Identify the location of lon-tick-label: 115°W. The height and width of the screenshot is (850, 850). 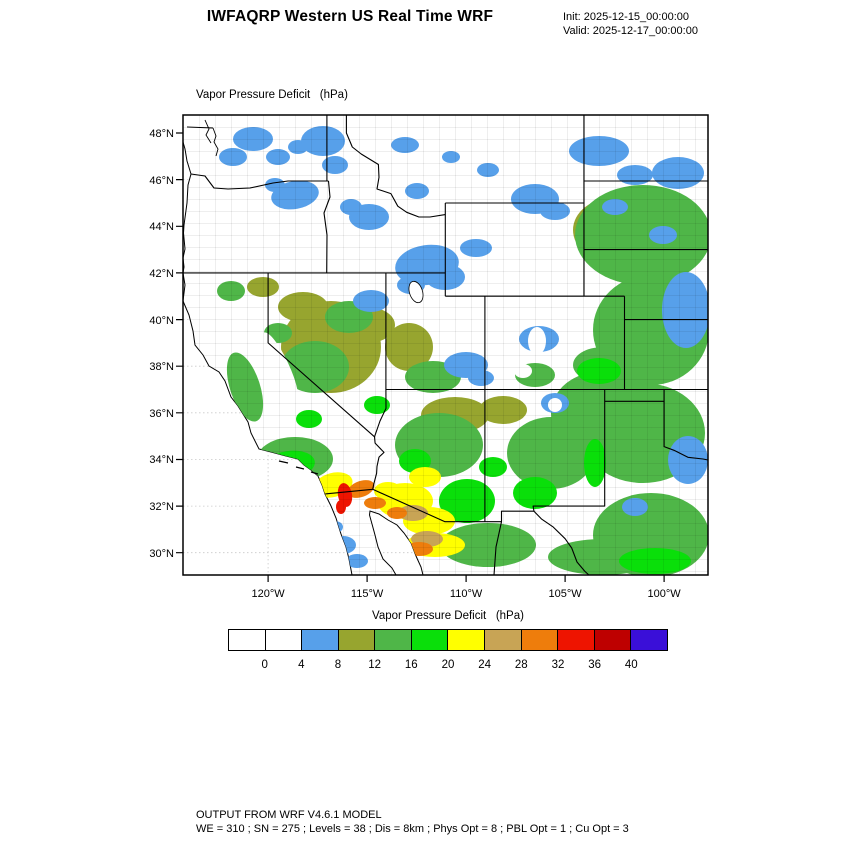
(367, 594).